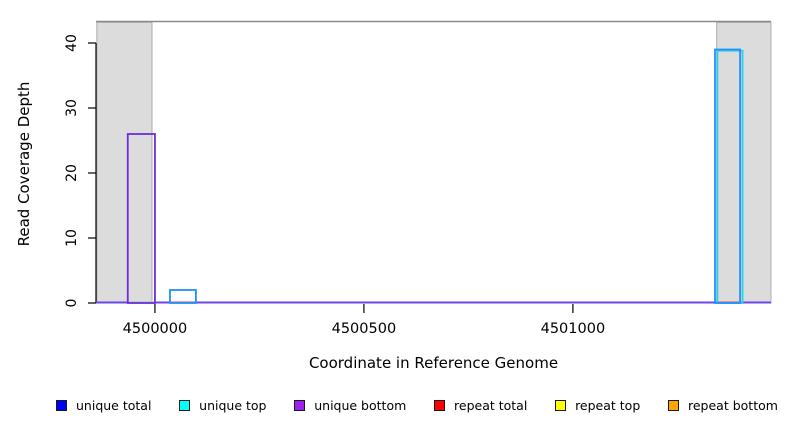  What do you see at coordinates (72, 108) in the screenshot?
I see `y-tick-label: 30` at bounding box center [72, 108].